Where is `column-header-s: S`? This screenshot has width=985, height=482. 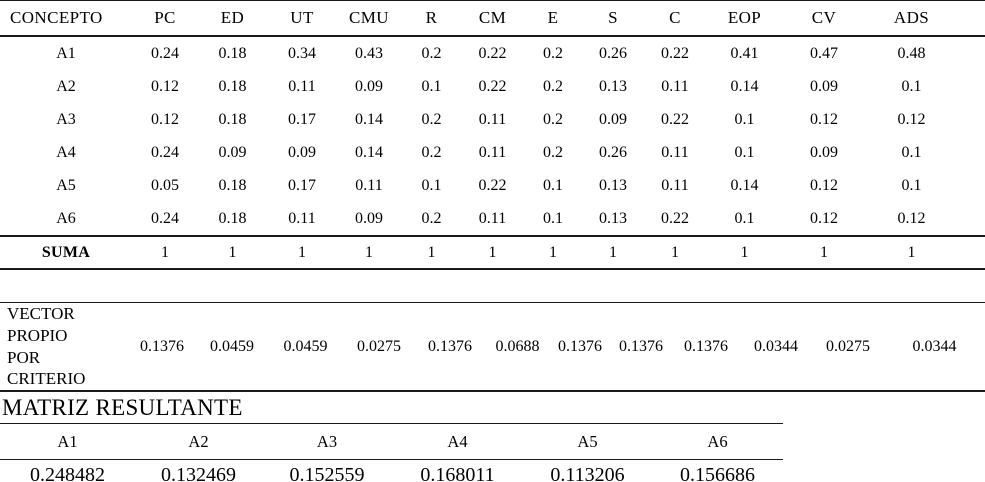
column-header-s: S is located at coordinates (613, 17).